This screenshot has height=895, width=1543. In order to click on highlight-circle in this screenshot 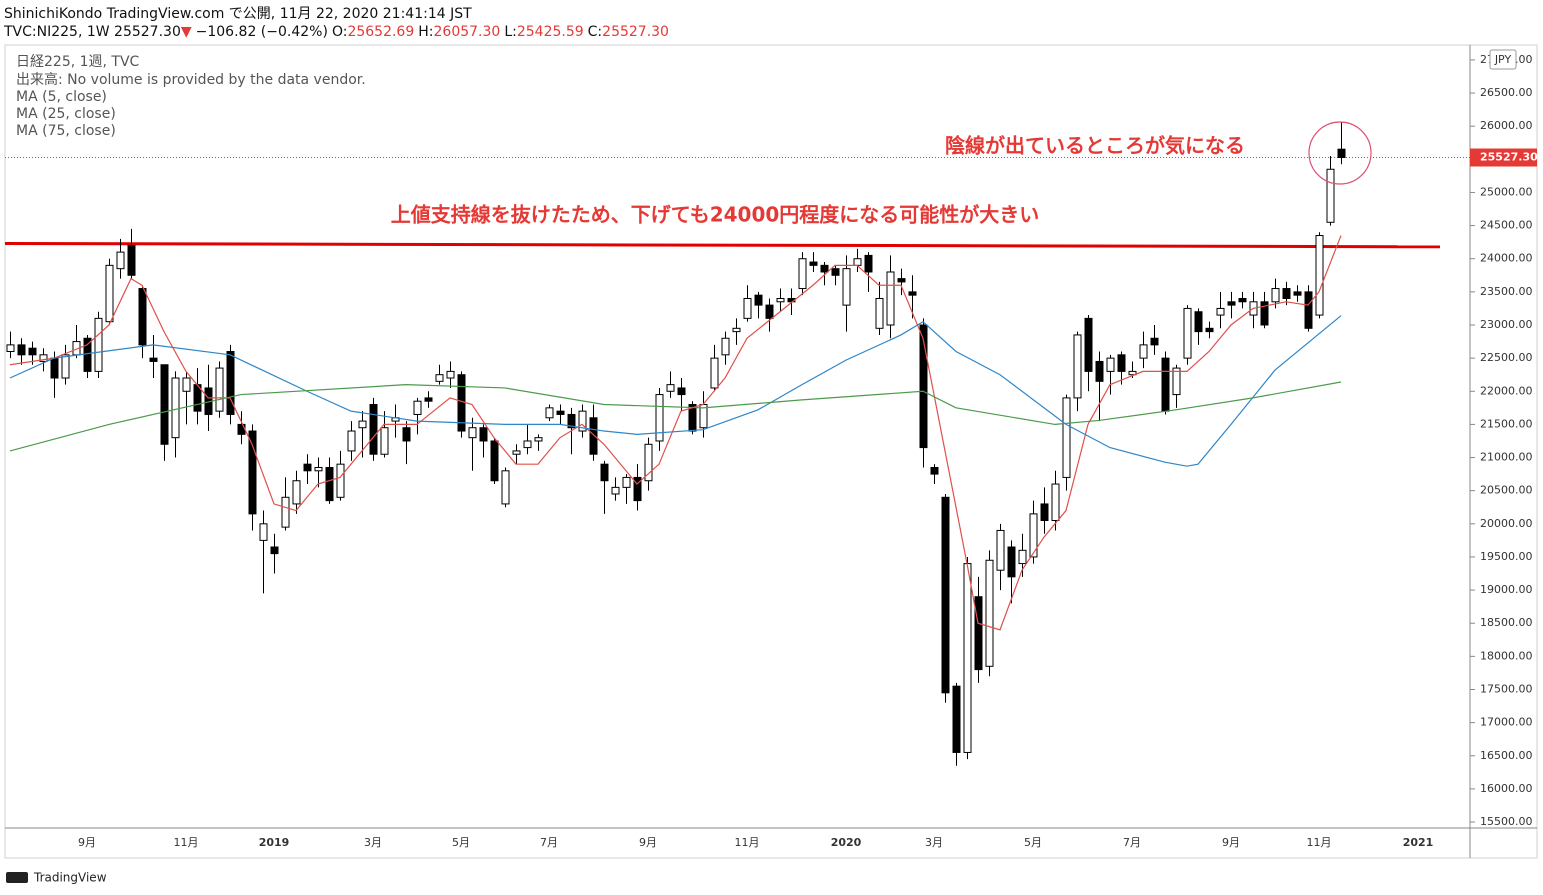, I will do `click(1340, 153)`.